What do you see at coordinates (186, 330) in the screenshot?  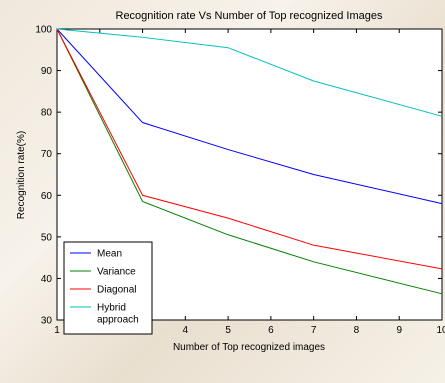 I see `x-tick-label: 4` at bounding box center [186, 330].